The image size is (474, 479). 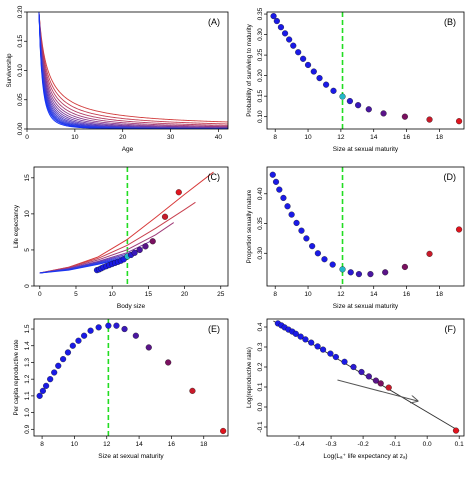 What do you see at coordinates (149, 294) in the screenshot?
I see `x-tick-label: 15` at bounding box center [149, 294].